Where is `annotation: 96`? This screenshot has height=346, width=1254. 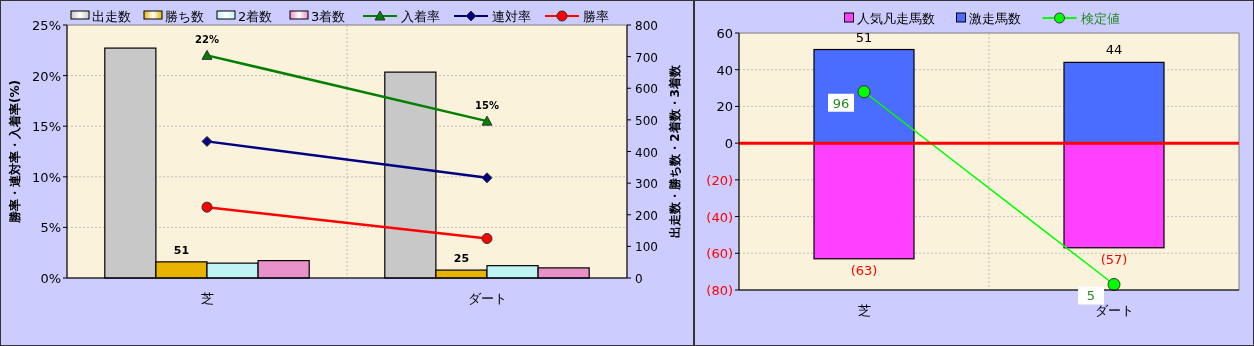 annotation: 96 is located at coordinates (841, 103).